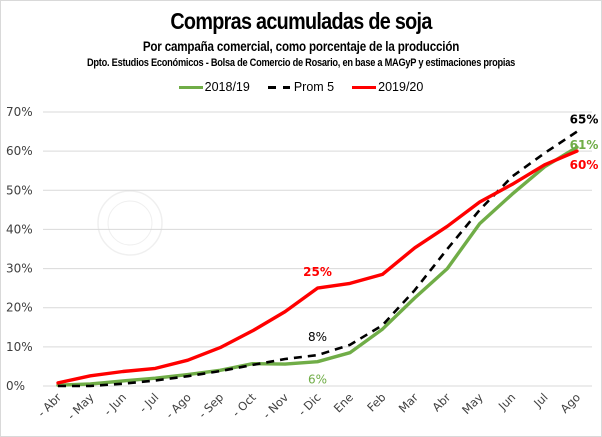  I want to click on y-tick-label: 10%, so click(19, 347).